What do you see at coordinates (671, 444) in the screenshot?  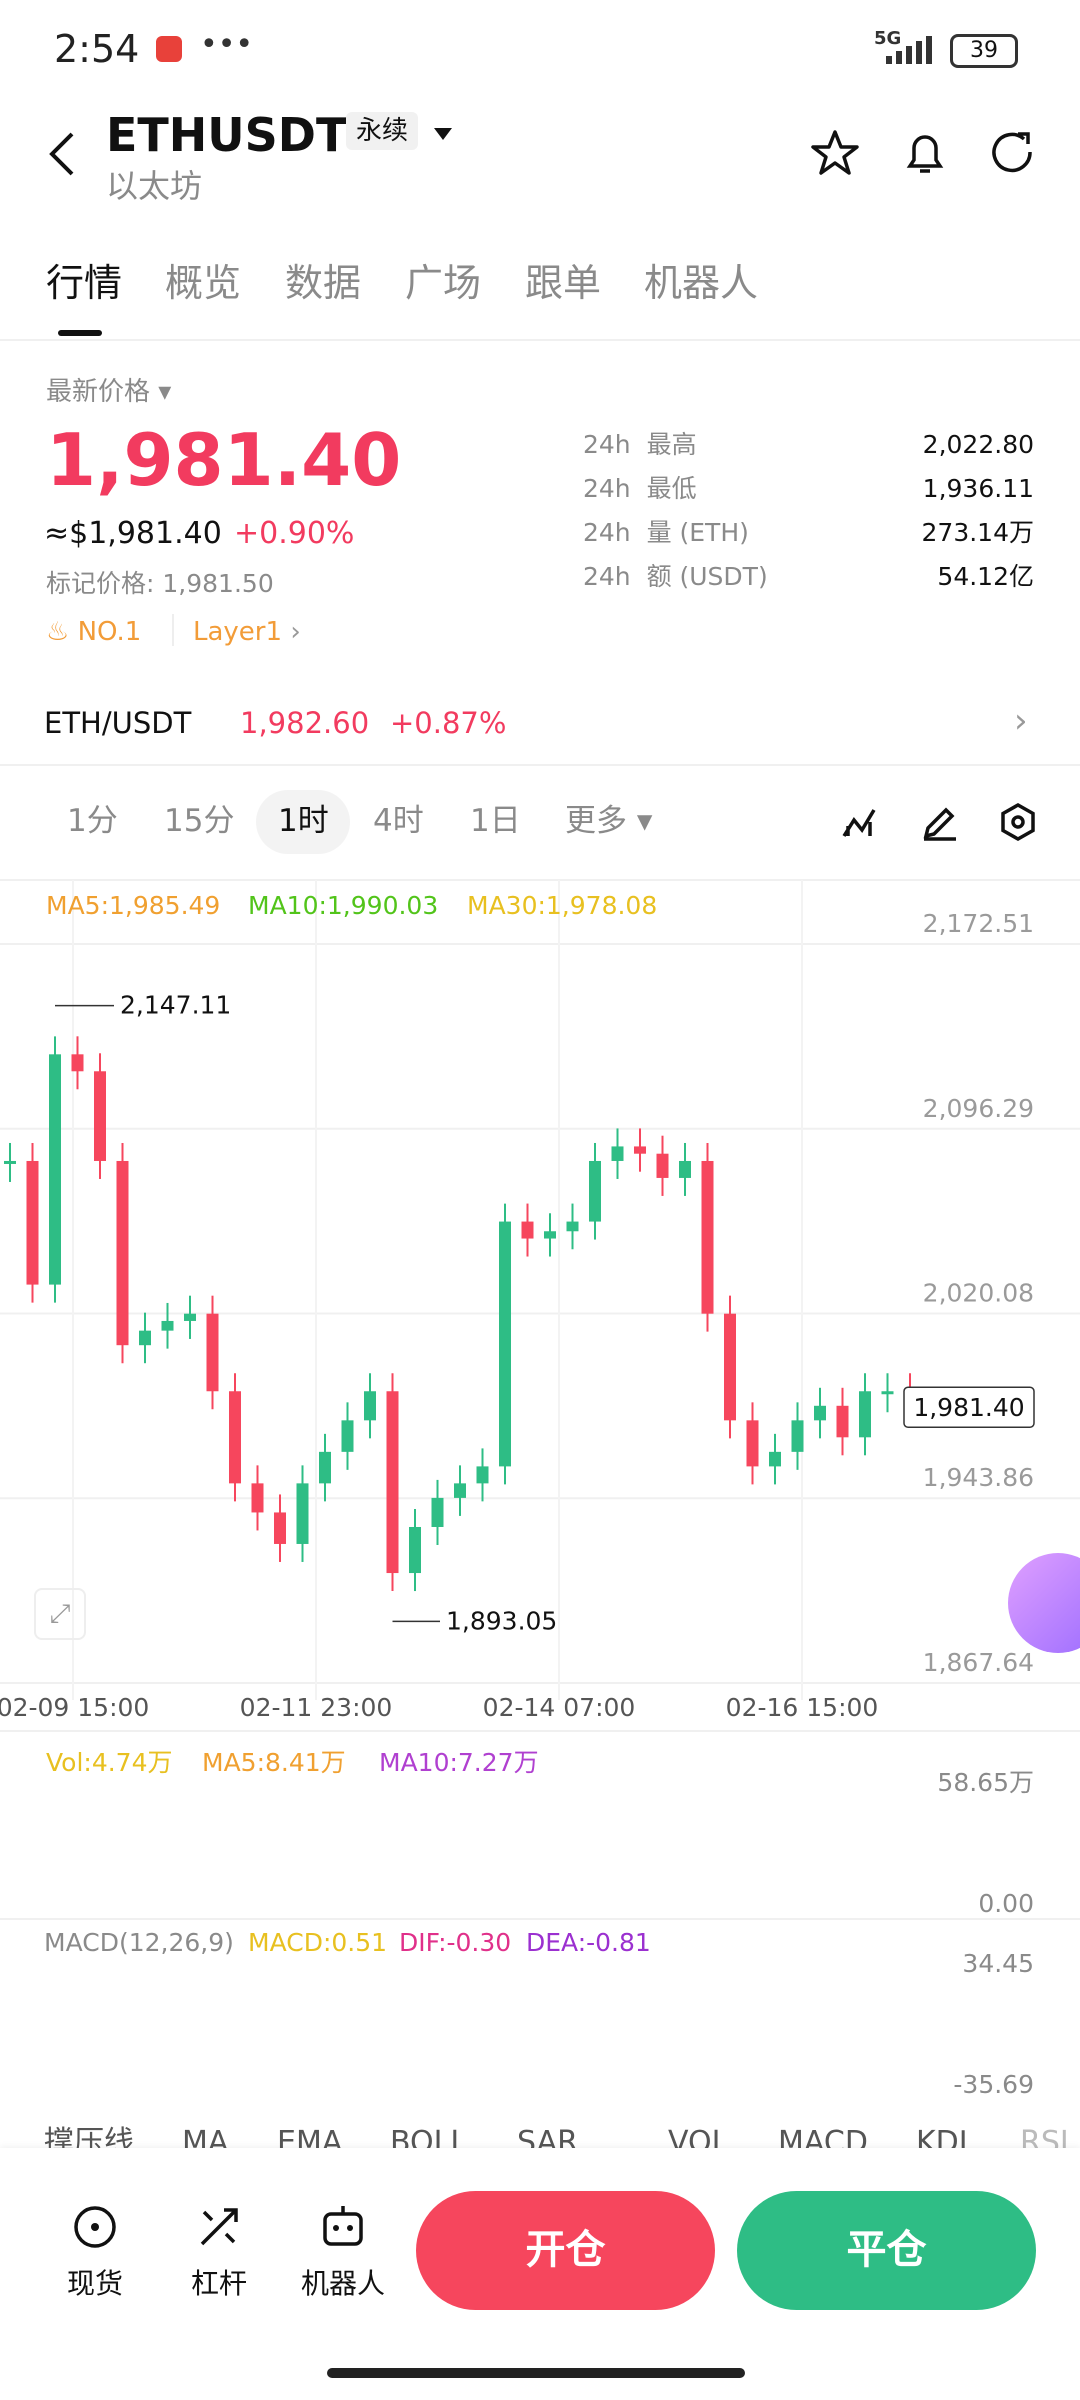 I see `stat-name: 最高` at bounding box center [671, 444].